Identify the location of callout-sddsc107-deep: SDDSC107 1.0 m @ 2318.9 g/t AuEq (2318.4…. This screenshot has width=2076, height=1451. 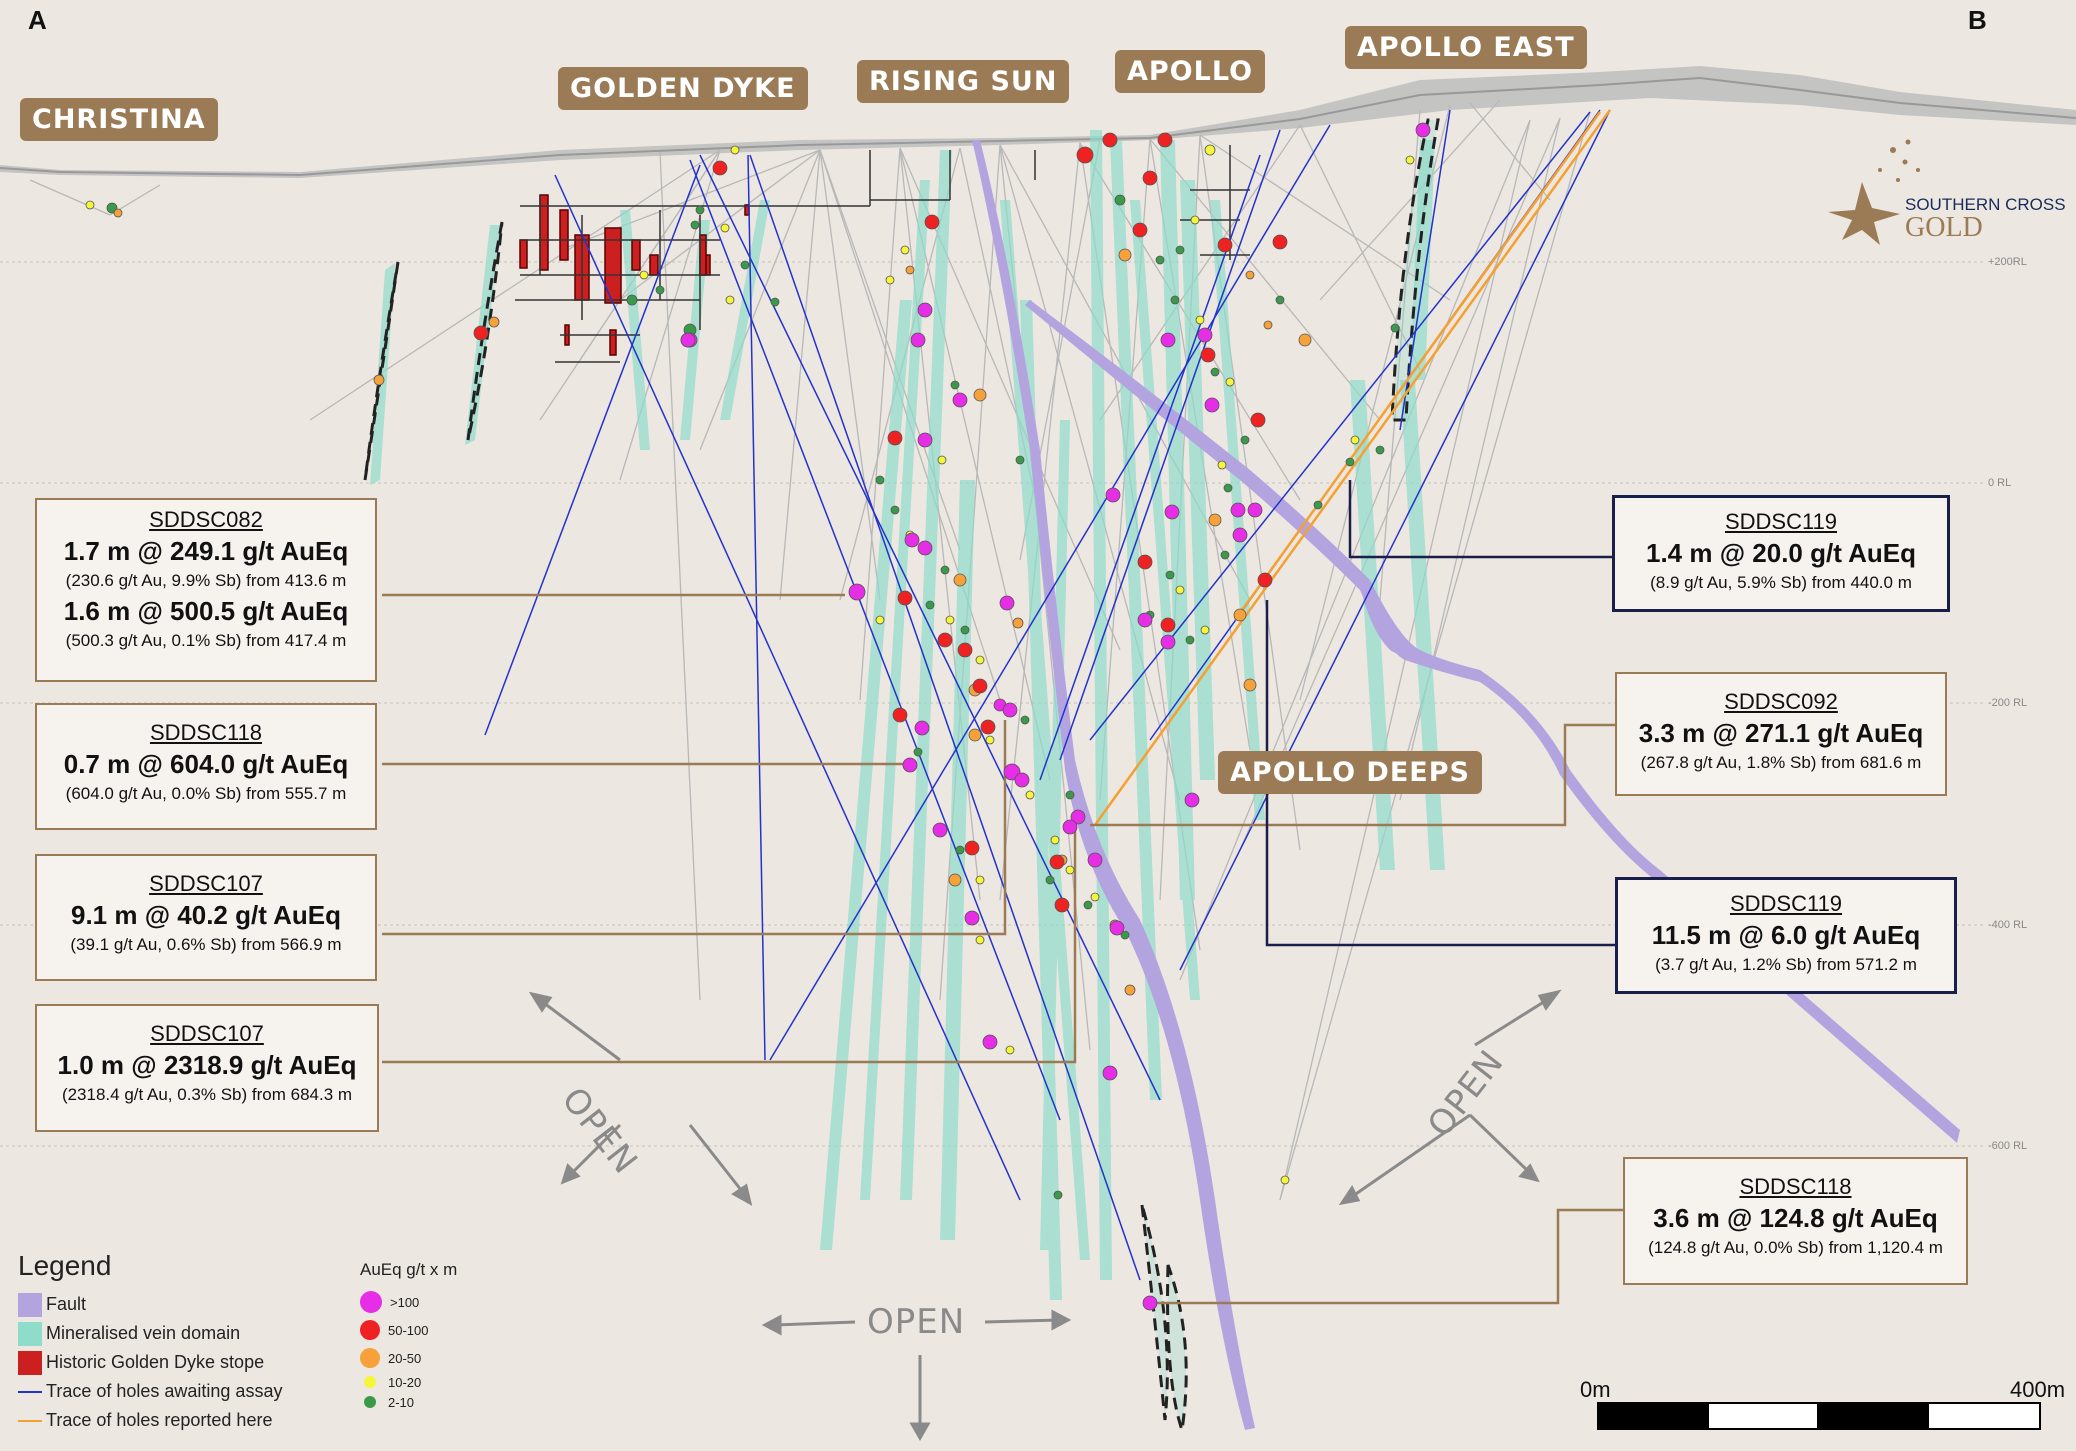
(207, 1068).